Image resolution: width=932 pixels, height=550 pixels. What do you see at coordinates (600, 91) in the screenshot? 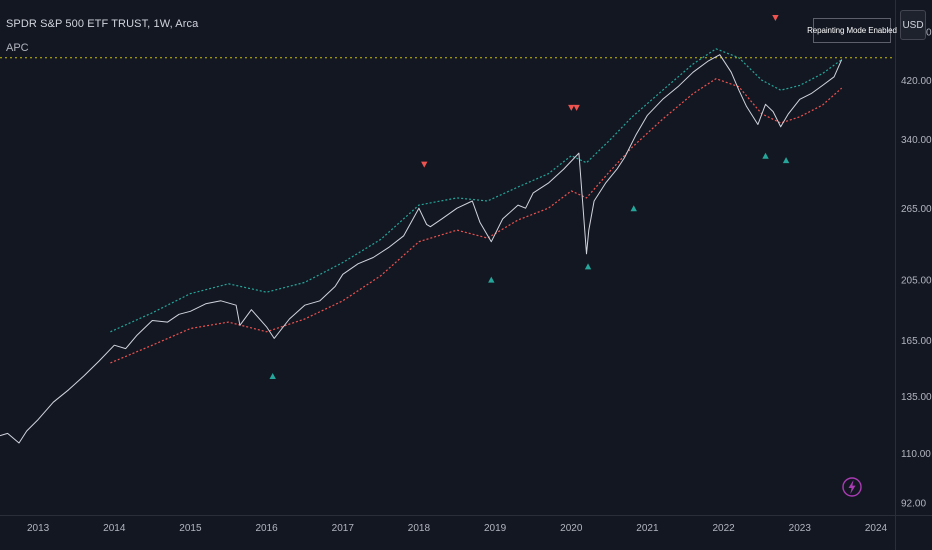
I see `sell-signals` at bounding box center [600, 91].